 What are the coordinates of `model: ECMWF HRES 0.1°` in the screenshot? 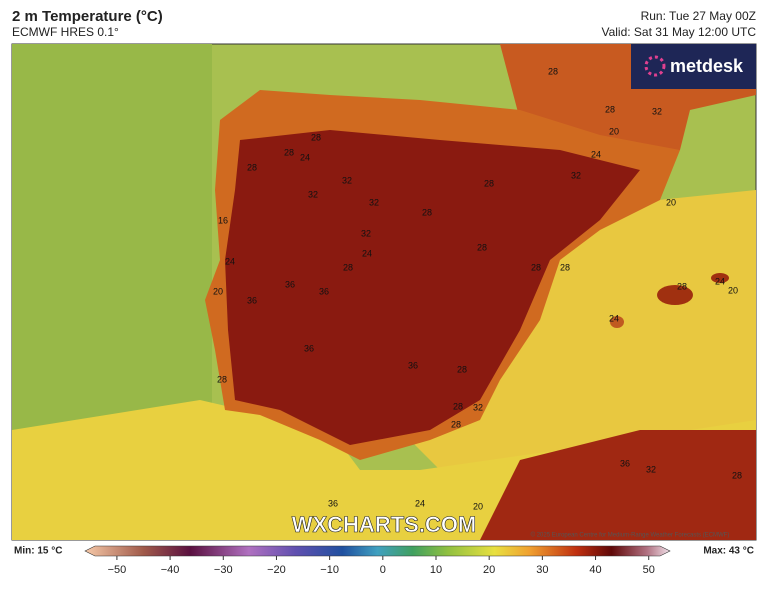 It's located at (65, 32).